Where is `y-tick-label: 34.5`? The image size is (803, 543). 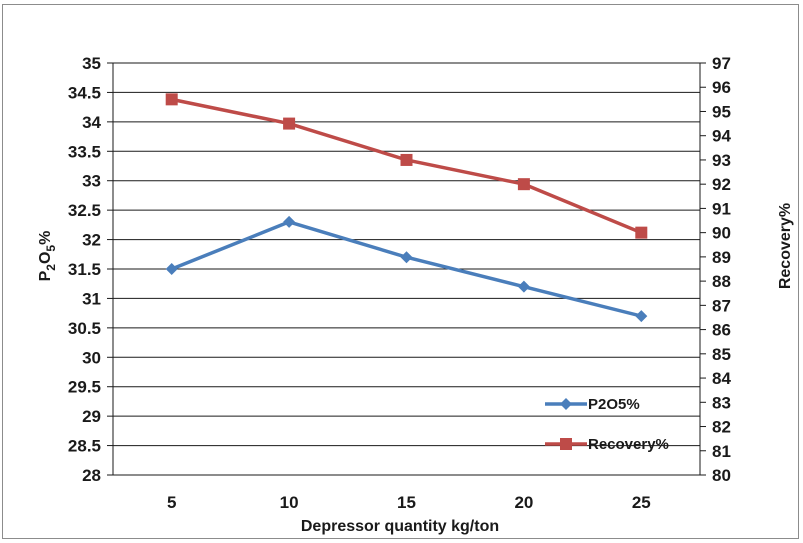 y-tick-label: 34.5 is located at coordinates (84, 92).